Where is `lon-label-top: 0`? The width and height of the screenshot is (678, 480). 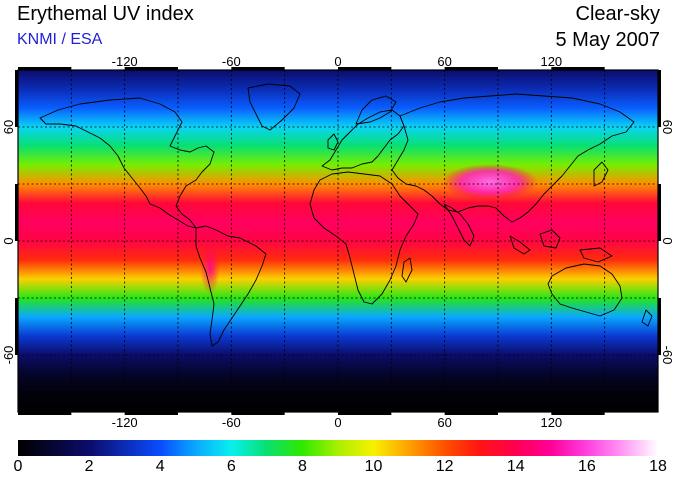
lon-label-top: 0 is located at coordinates (337, 61).